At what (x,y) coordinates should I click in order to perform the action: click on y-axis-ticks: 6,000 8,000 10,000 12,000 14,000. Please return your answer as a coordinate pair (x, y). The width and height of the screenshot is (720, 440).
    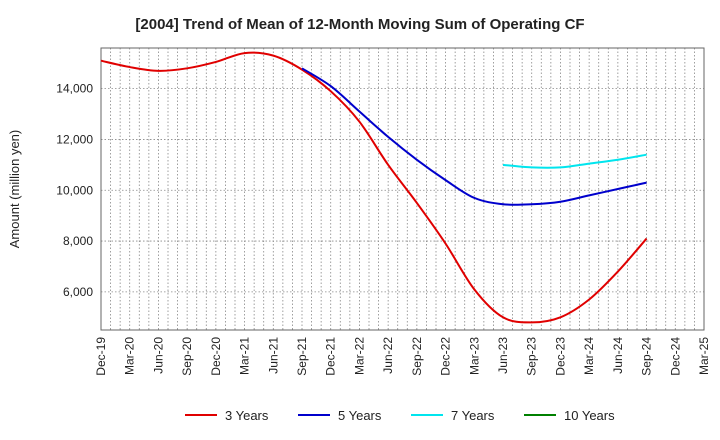
    Looking at the image, I should click on (74, 190).